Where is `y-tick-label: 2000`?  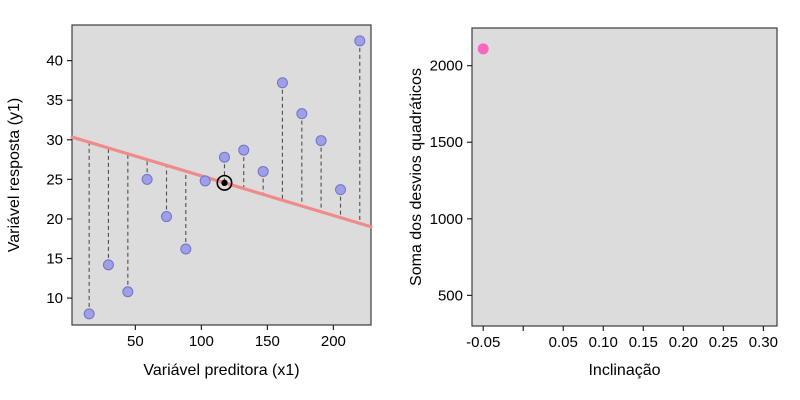
y-tick-label: 2000 is located at coordinates (446, 66).